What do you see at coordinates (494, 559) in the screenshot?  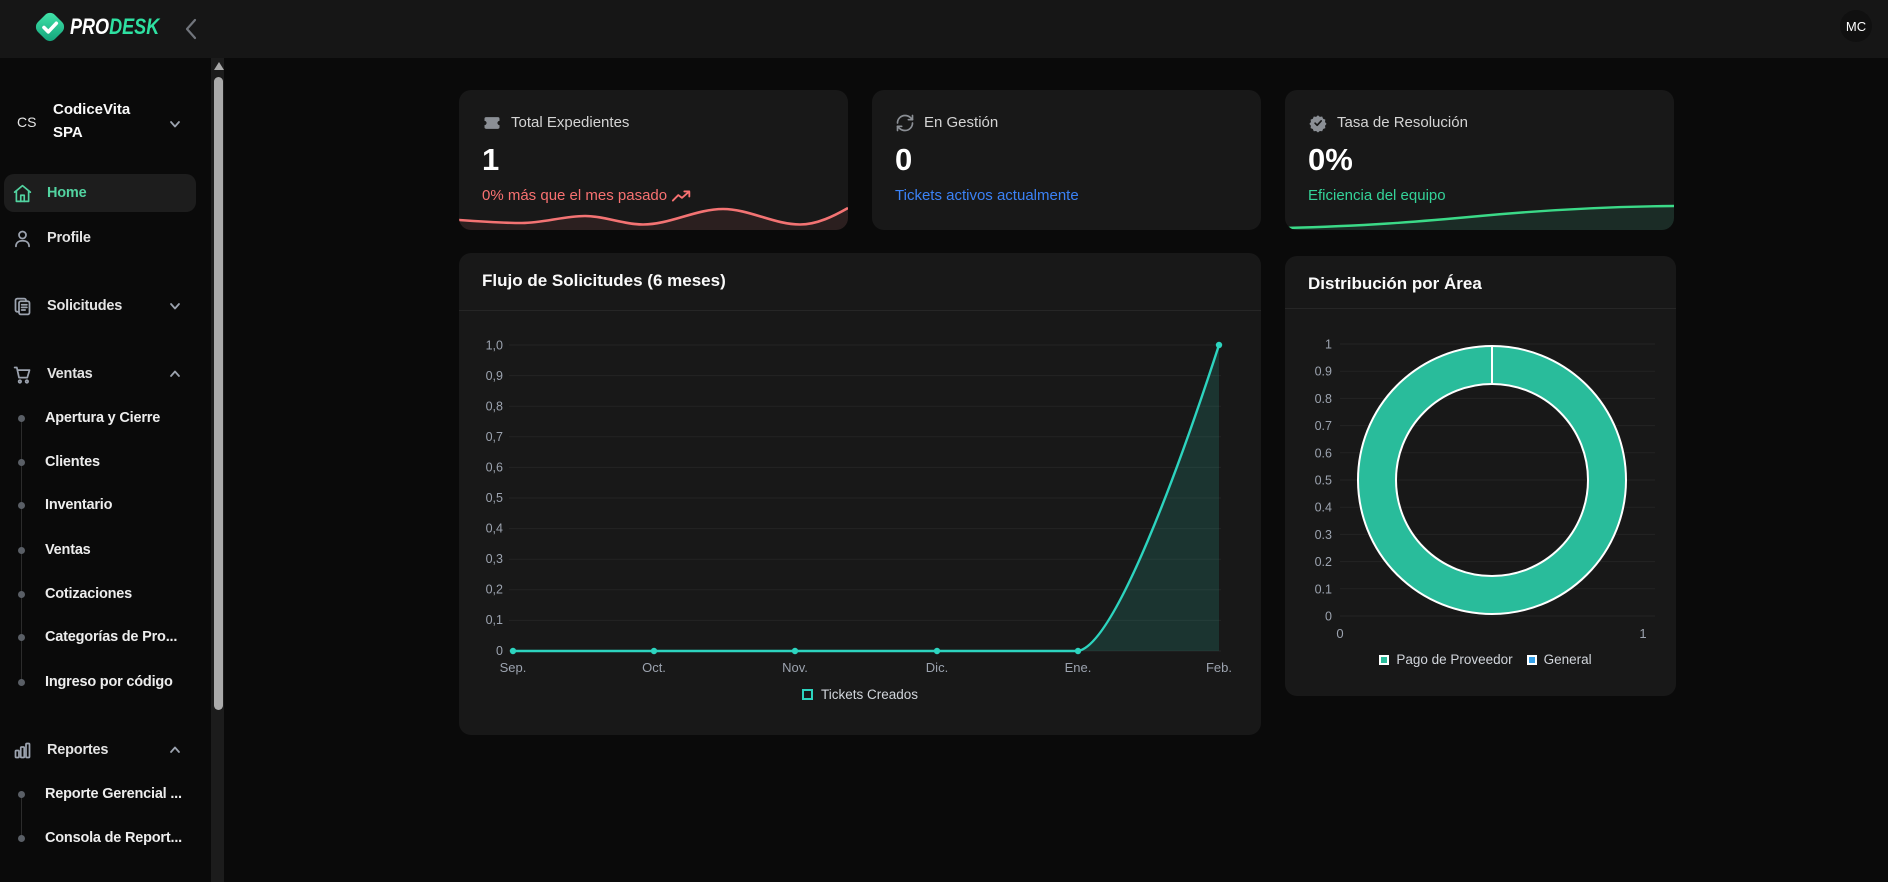 I see `svg-text: 0,3` at bounding box center [494, 559].